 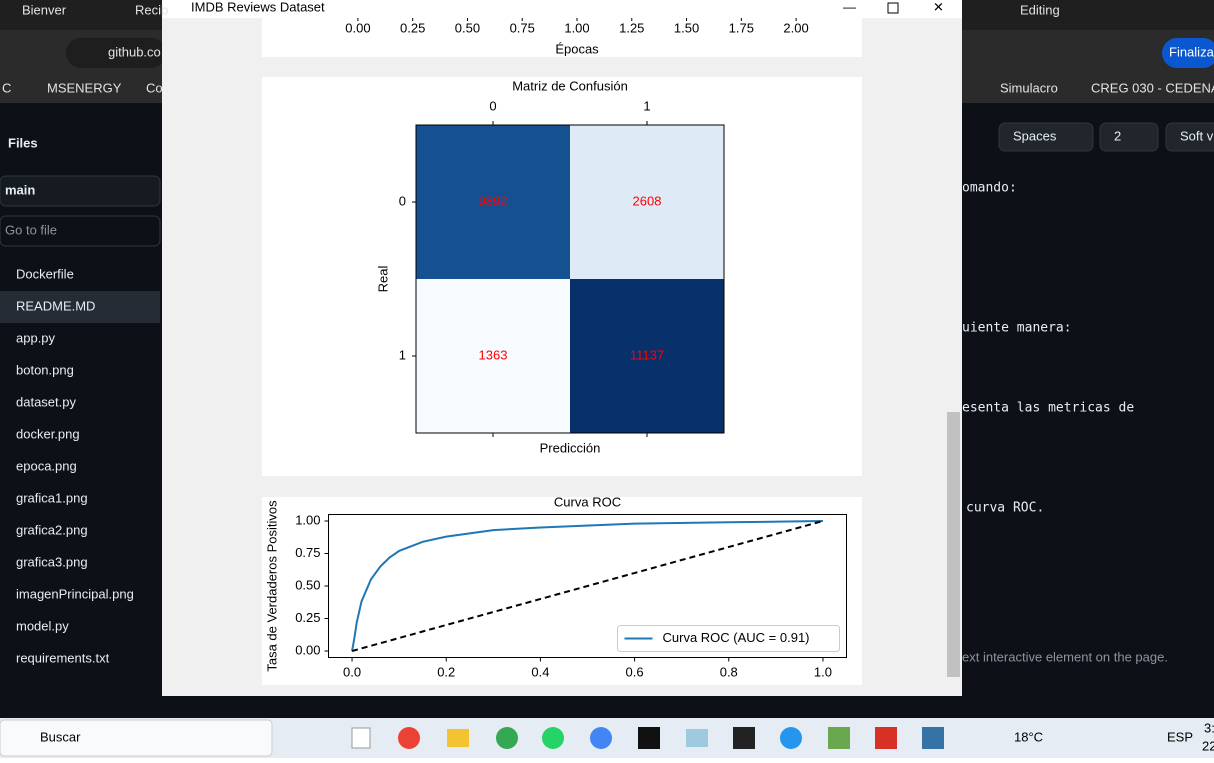 I want to click on y-tick-label: 0.25, so click(x=307, y=617).